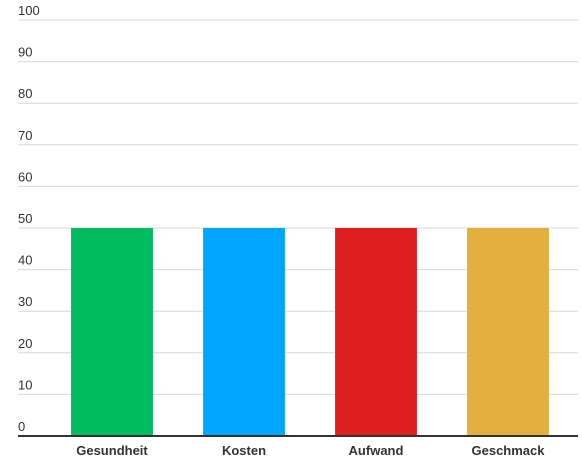 This screenshot has width=582, height=467. I want to click on y-tick-label: 70, so click(25, 135).